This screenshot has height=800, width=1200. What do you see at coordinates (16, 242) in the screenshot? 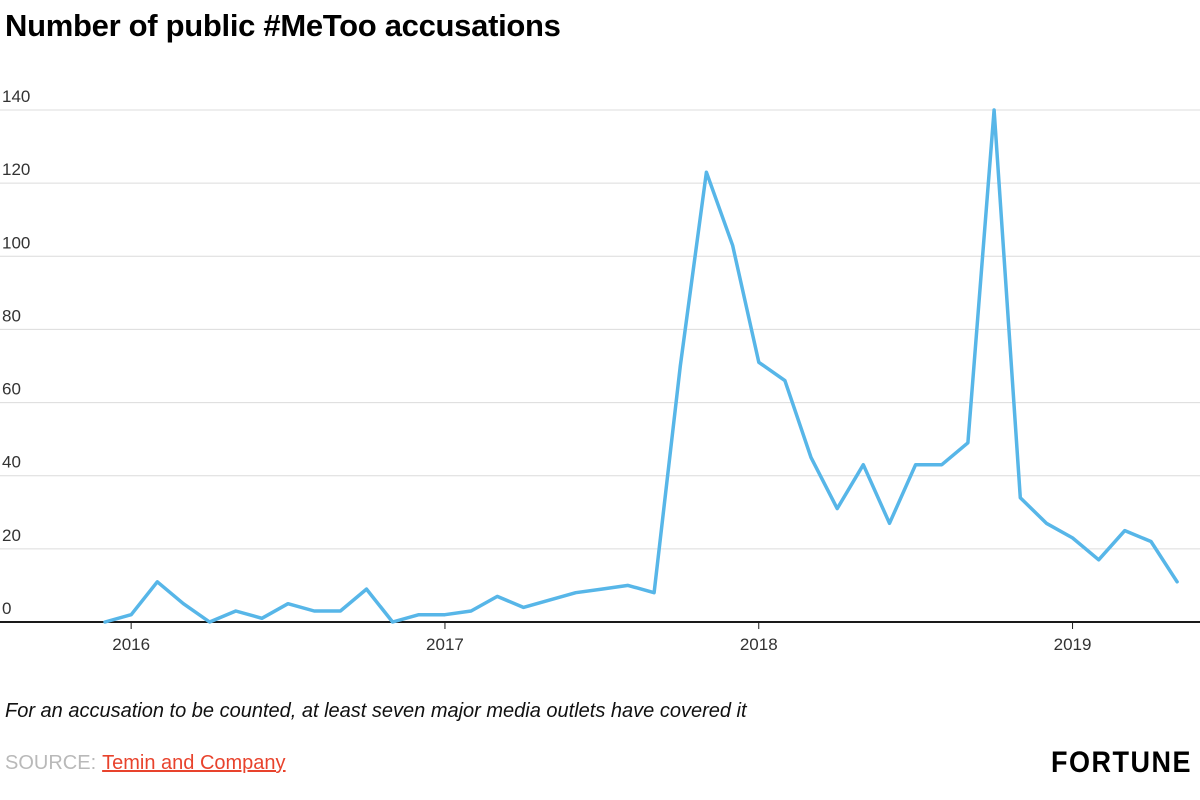
I see `y-tick-label: 100` at bounding box center [16, 242].